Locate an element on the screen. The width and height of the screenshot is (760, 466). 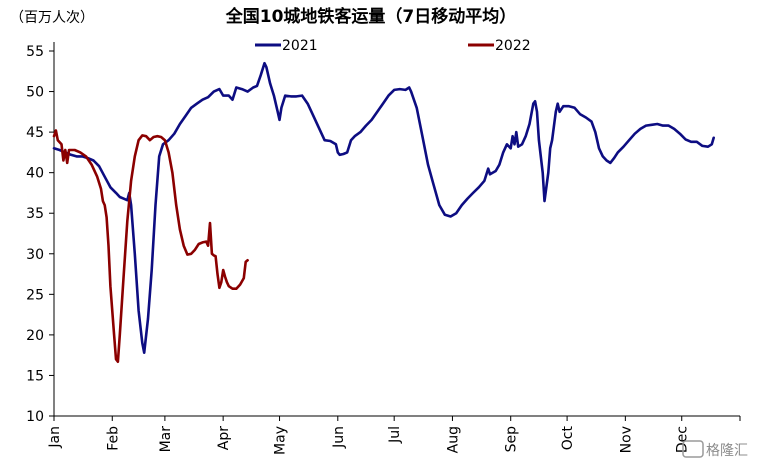
y-axis-ticks: 10 15 20 25 30 35 40 45 50 55 is located at coordinates (40, 234).